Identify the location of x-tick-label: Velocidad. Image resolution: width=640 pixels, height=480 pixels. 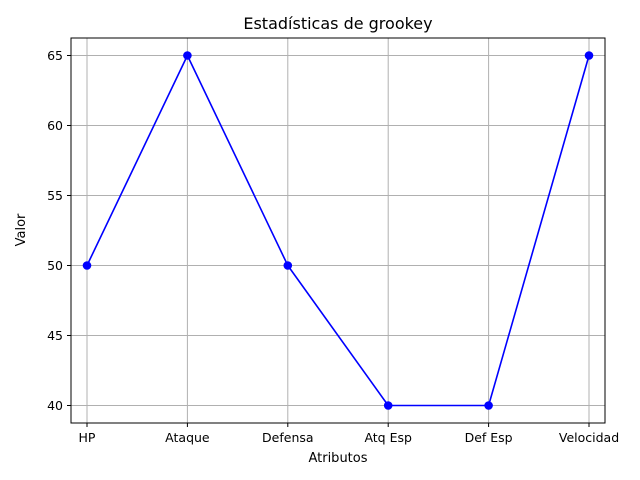
(589, 437).